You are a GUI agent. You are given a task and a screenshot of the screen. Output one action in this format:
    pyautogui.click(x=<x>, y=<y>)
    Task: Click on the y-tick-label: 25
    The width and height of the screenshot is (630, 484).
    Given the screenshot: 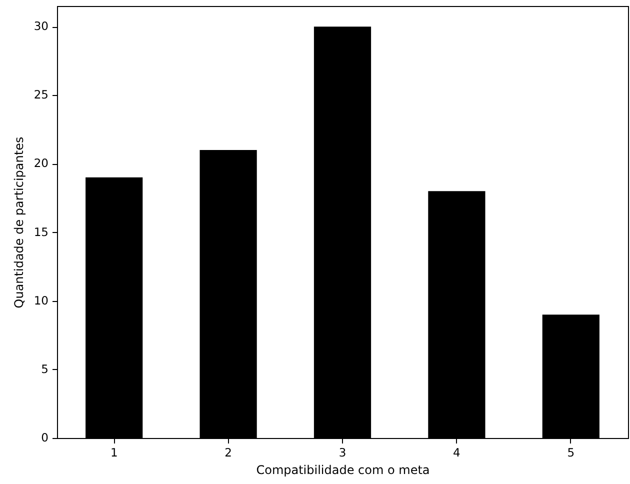 What is the action you would take?
    pyautogui.click(x=41, y=95)
    